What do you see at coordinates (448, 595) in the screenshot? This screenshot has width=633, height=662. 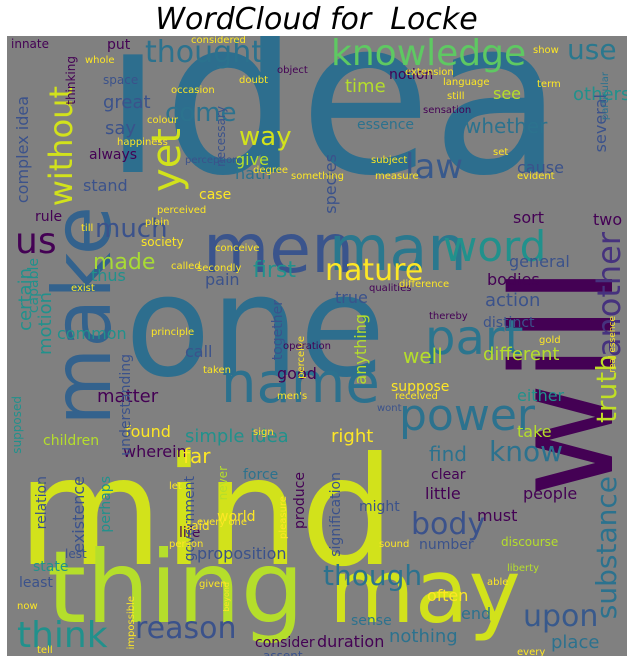 I see `cloud-word: often` at bounding box center [448, 595].